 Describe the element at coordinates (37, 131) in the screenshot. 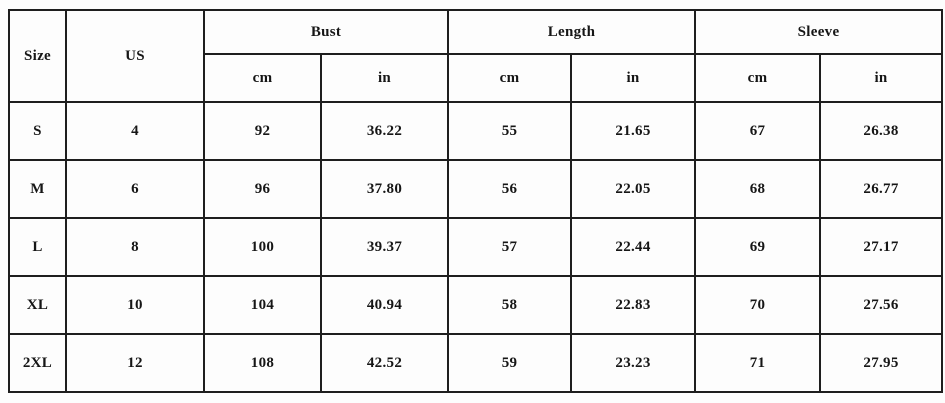

I see `size-cell: S` at that location.